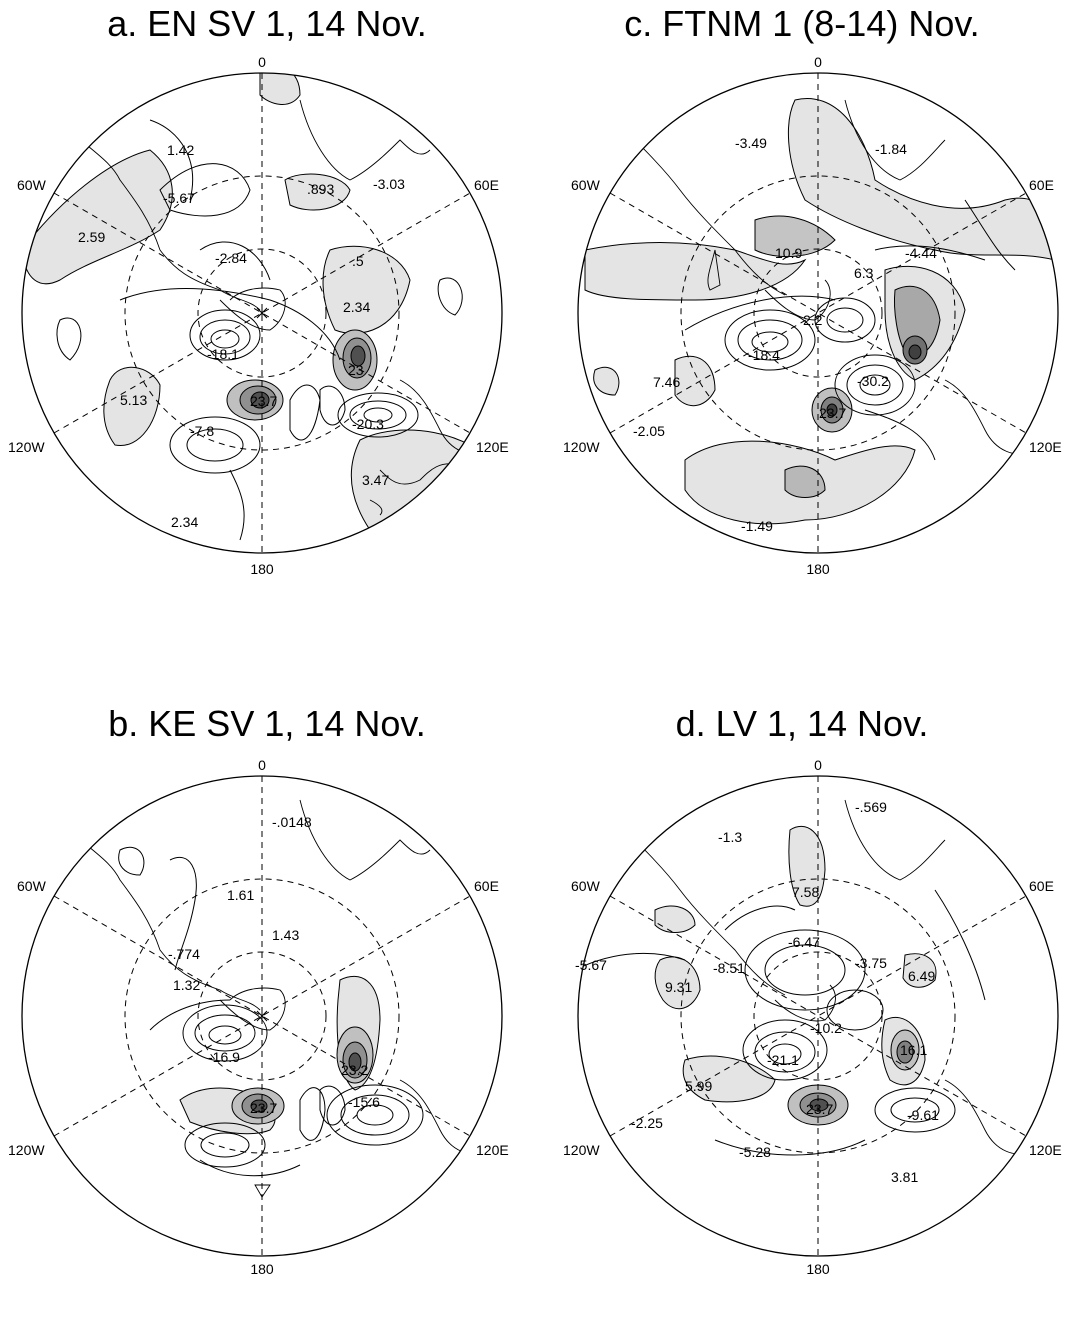  I want to click on panel-title: c. FTNM 1 (8-14) Nov., so click(802, 23).